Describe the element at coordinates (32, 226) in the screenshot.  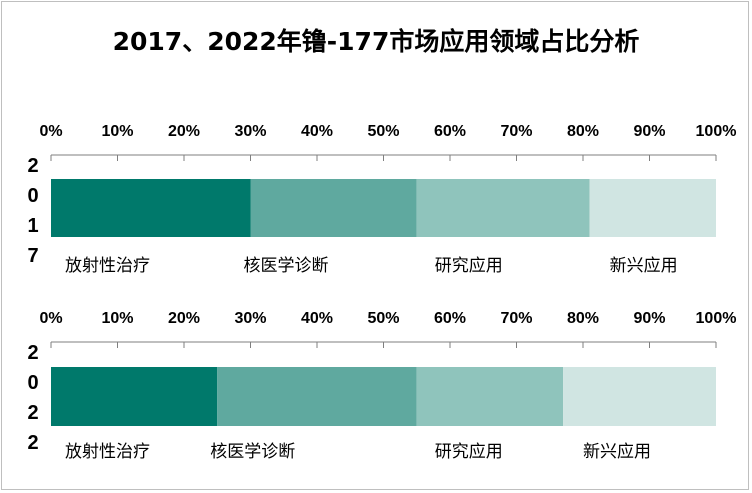
I see `year-label-char: 1` at that location.